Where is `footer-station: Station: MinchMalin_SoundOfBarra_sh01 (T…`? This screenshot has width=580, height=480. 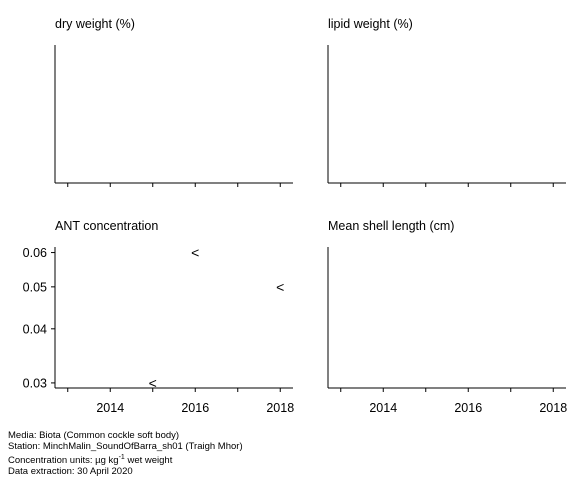
footer-station: Station: MinchMalin_SoundOfBarra_sh01 (T… is located at coordinates (125, 446).